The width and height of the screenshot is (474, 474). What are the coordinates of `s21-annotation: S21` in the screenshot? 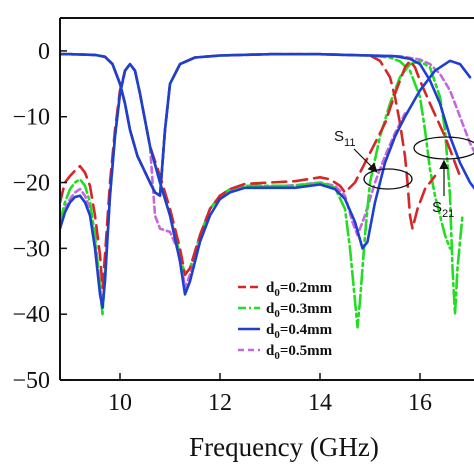 It's located at (443, 178).